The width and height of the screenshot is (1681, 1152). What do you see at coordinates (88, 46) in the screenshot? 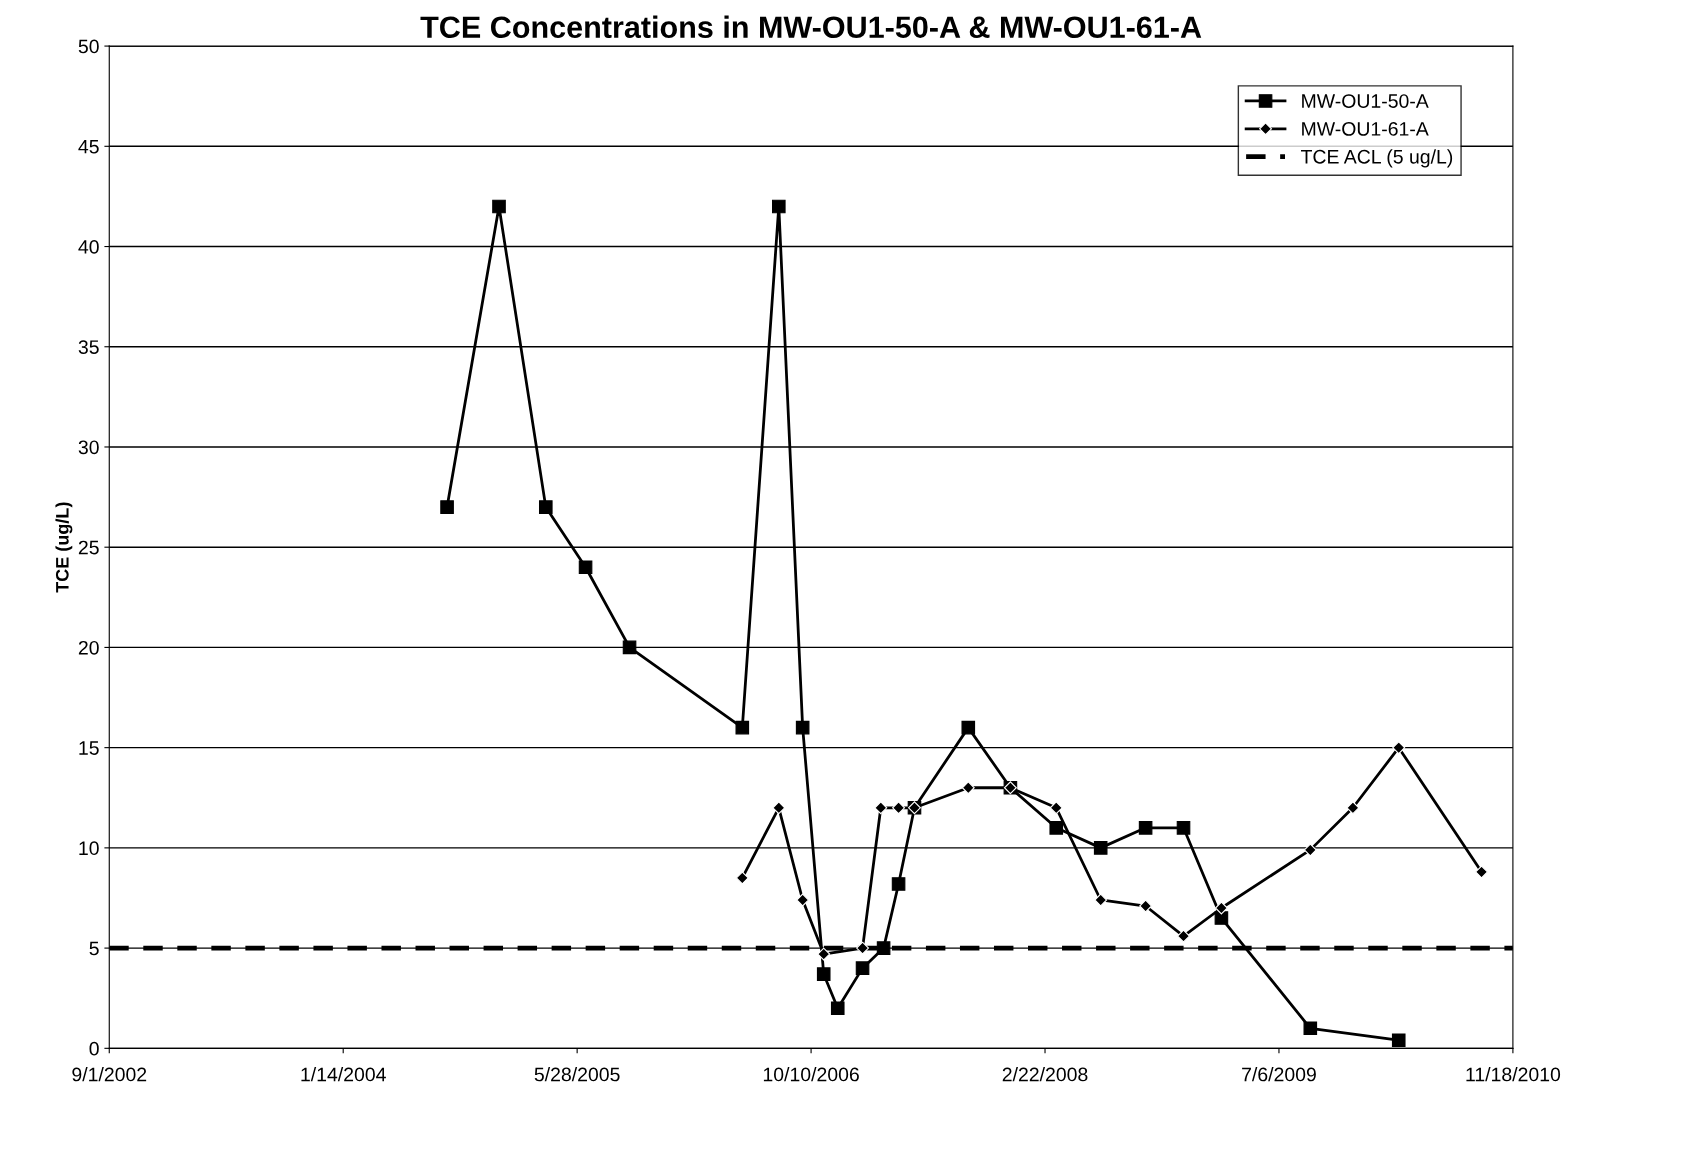
I see `y-tick-label: 50` at bounding box center [88, 46].